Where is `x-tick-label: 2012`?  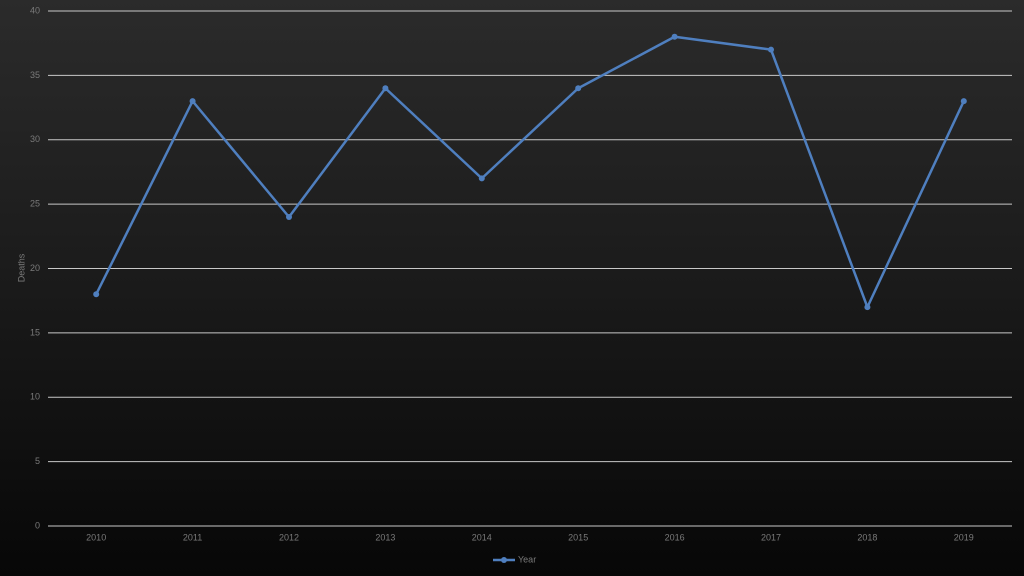
x-tick-label: 2012 is located at coordinates (289, 537).